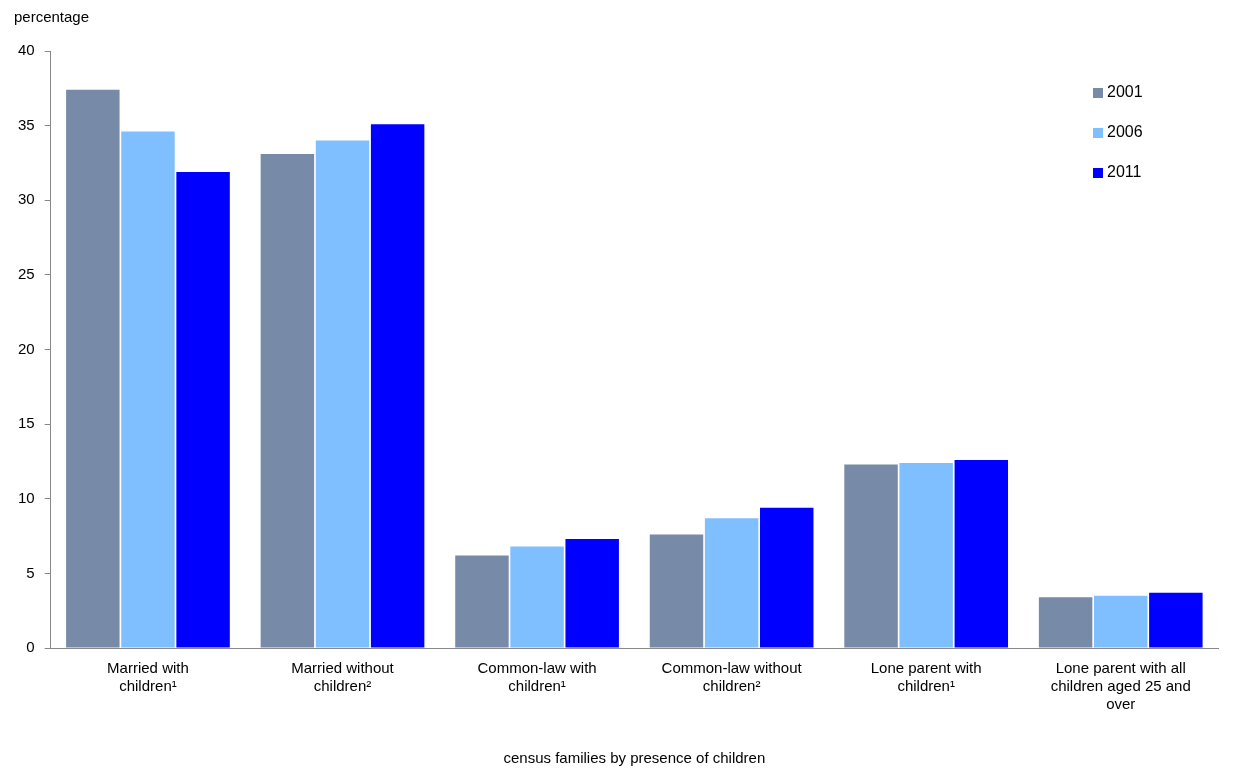 The image size is (1247, 784). What do you see at coordinates (1120, 686) in the screenshot?
I see `x-tick-label: Lone parent with all children aged 25 and over` at bounding box center [1120, 686].